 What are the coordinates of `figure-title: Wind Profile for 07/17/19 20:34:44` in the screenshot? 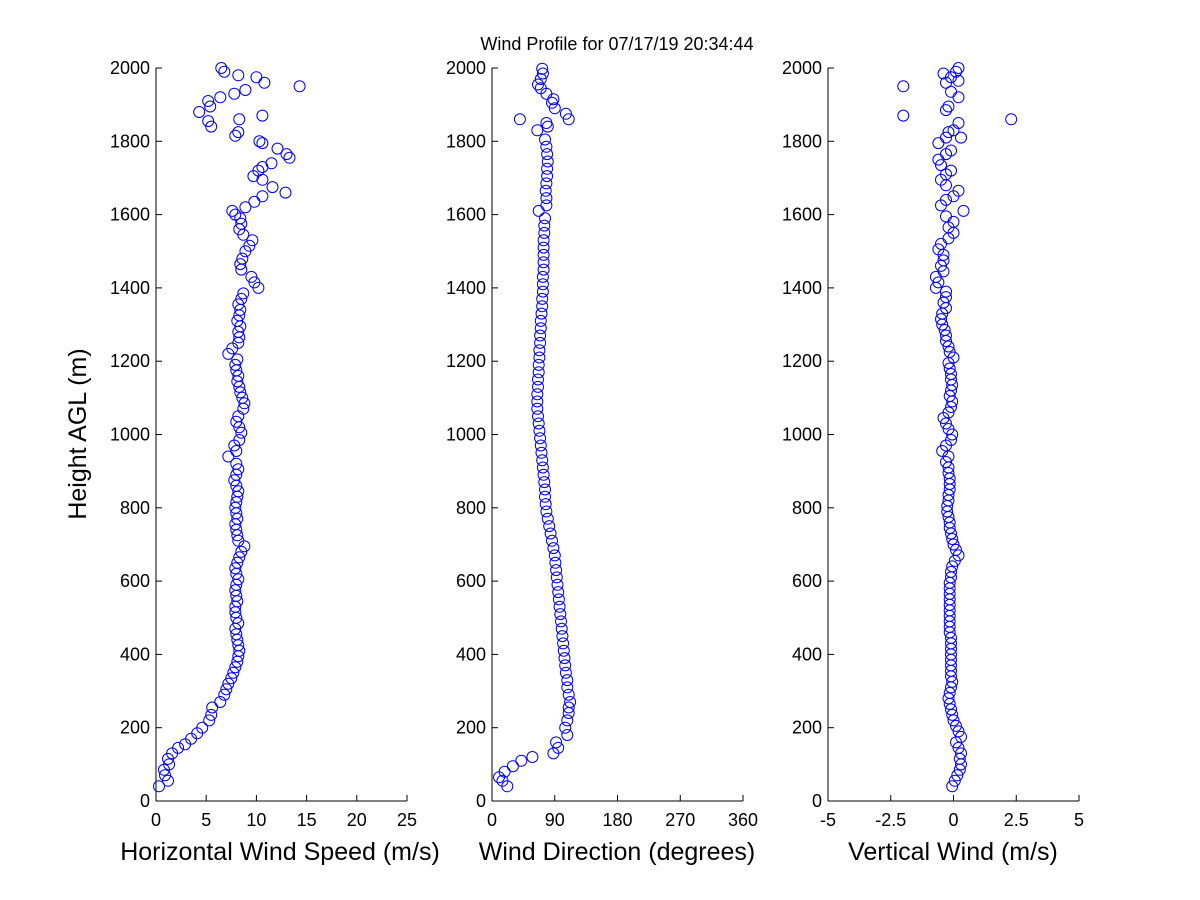 It's located at (616, 44).